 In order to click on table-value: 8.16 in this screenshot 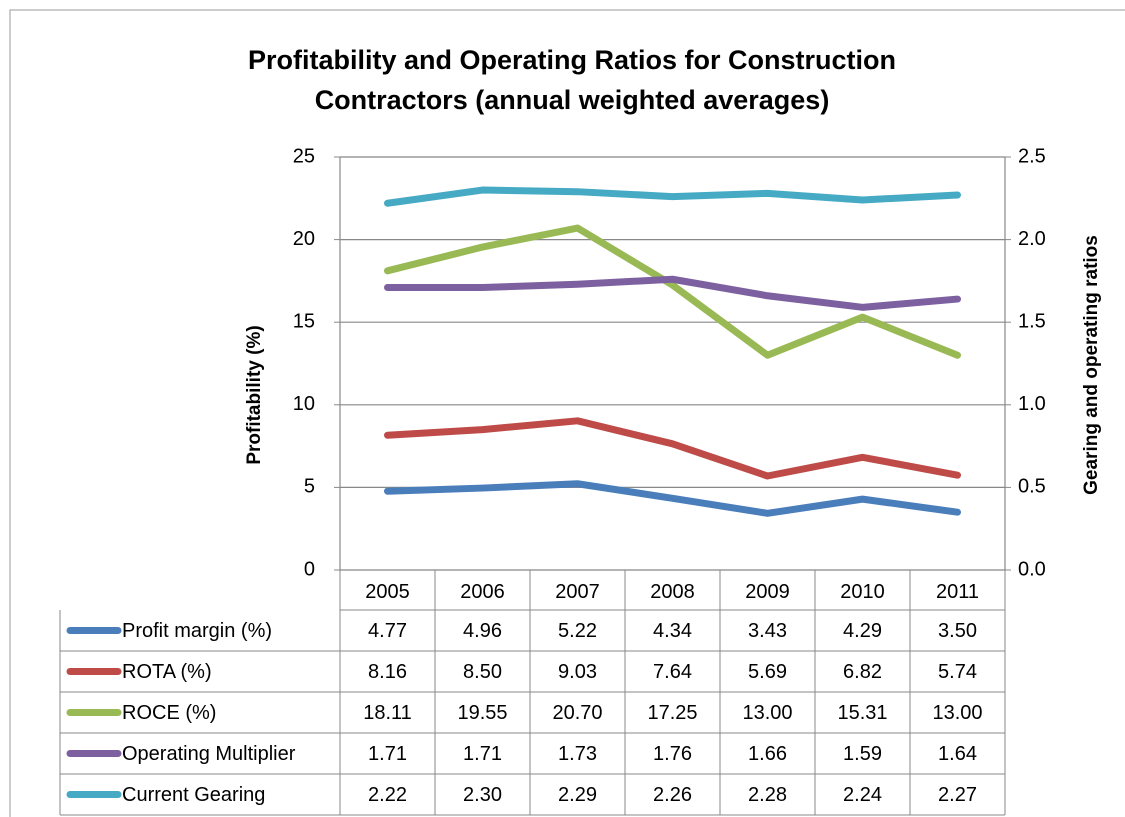, I will do `click(387, 672)`.